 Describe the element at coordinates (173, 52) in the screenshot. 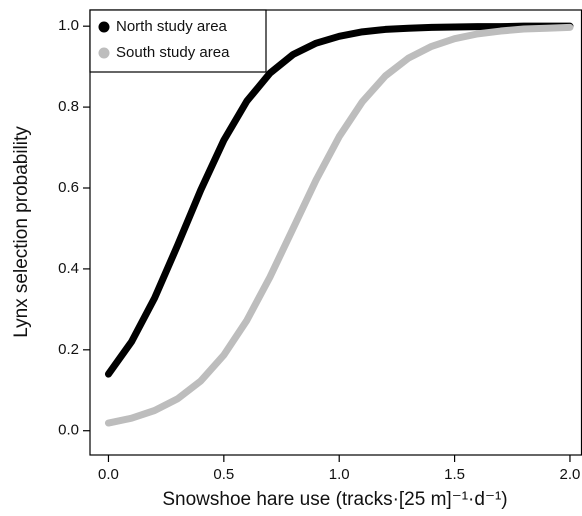

I see `legend-label: South study area` at that location.